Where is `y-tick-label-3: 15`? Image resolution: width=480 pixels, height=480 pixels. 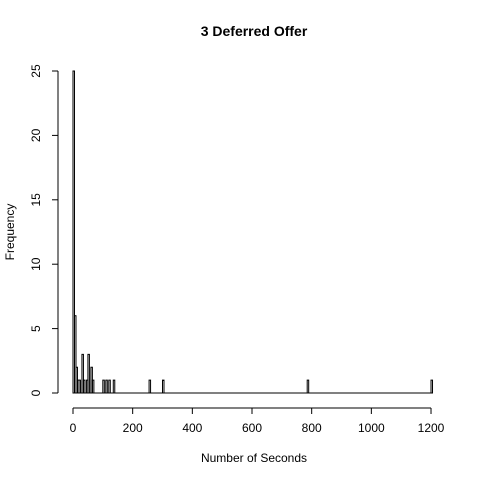
y-tick-label-3: 15 is located at coordinates (36, 200).